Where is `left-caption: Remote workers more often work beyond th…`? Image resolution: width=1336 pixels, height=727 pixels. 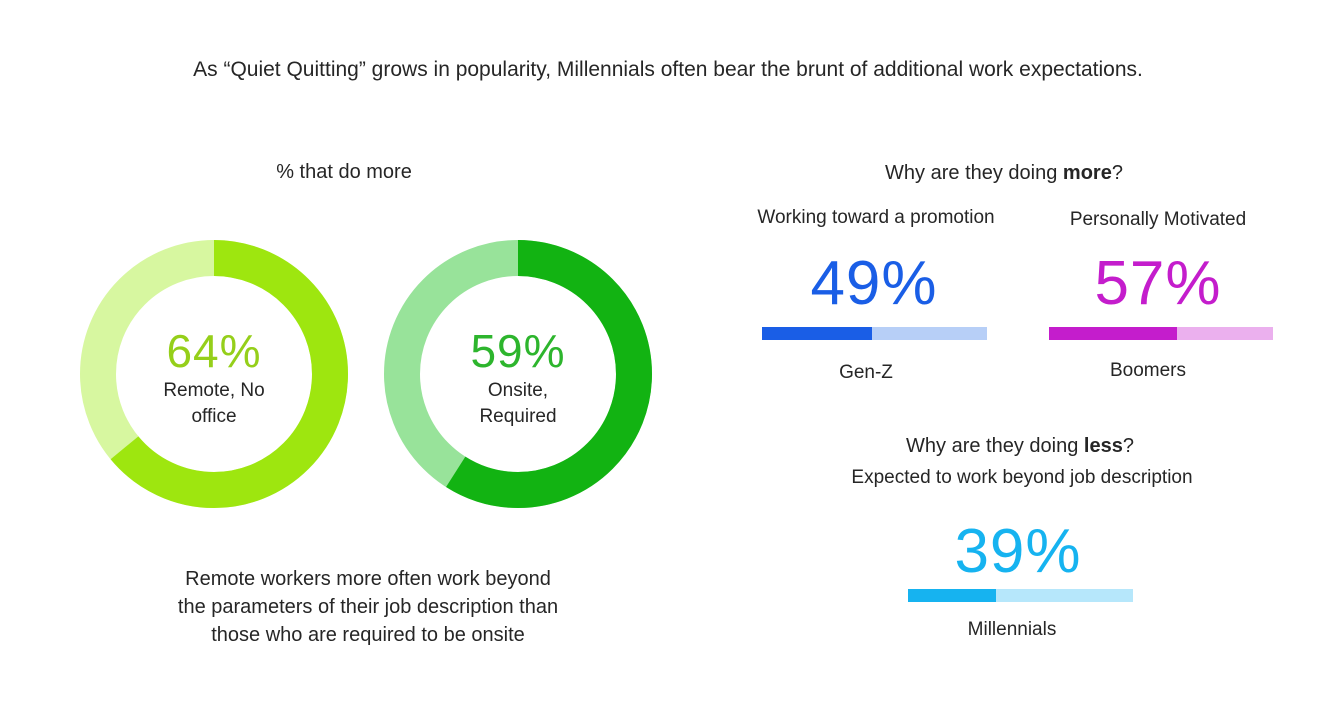
left-caption: Remote workers more often work beyond th… is located at coordinates (368, 607).